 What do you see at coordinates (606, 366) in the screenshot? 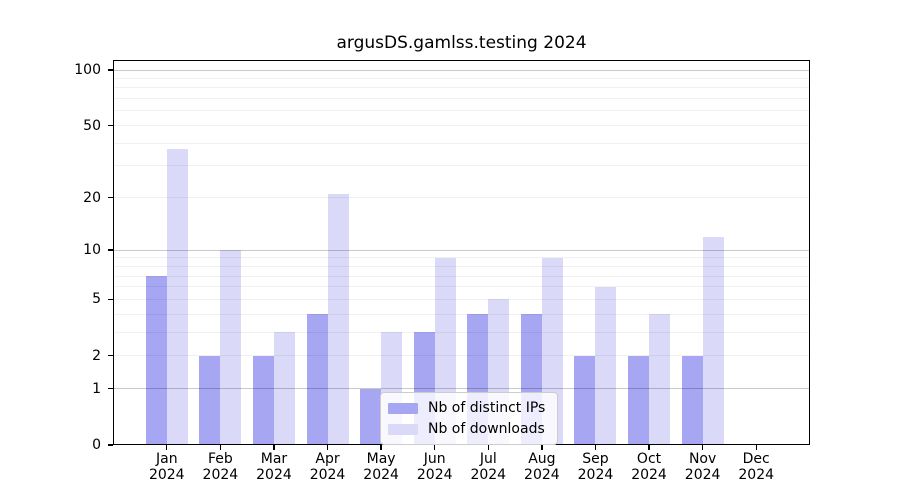
I see `bar-downloads-sep` at bounding box center [606, 366].